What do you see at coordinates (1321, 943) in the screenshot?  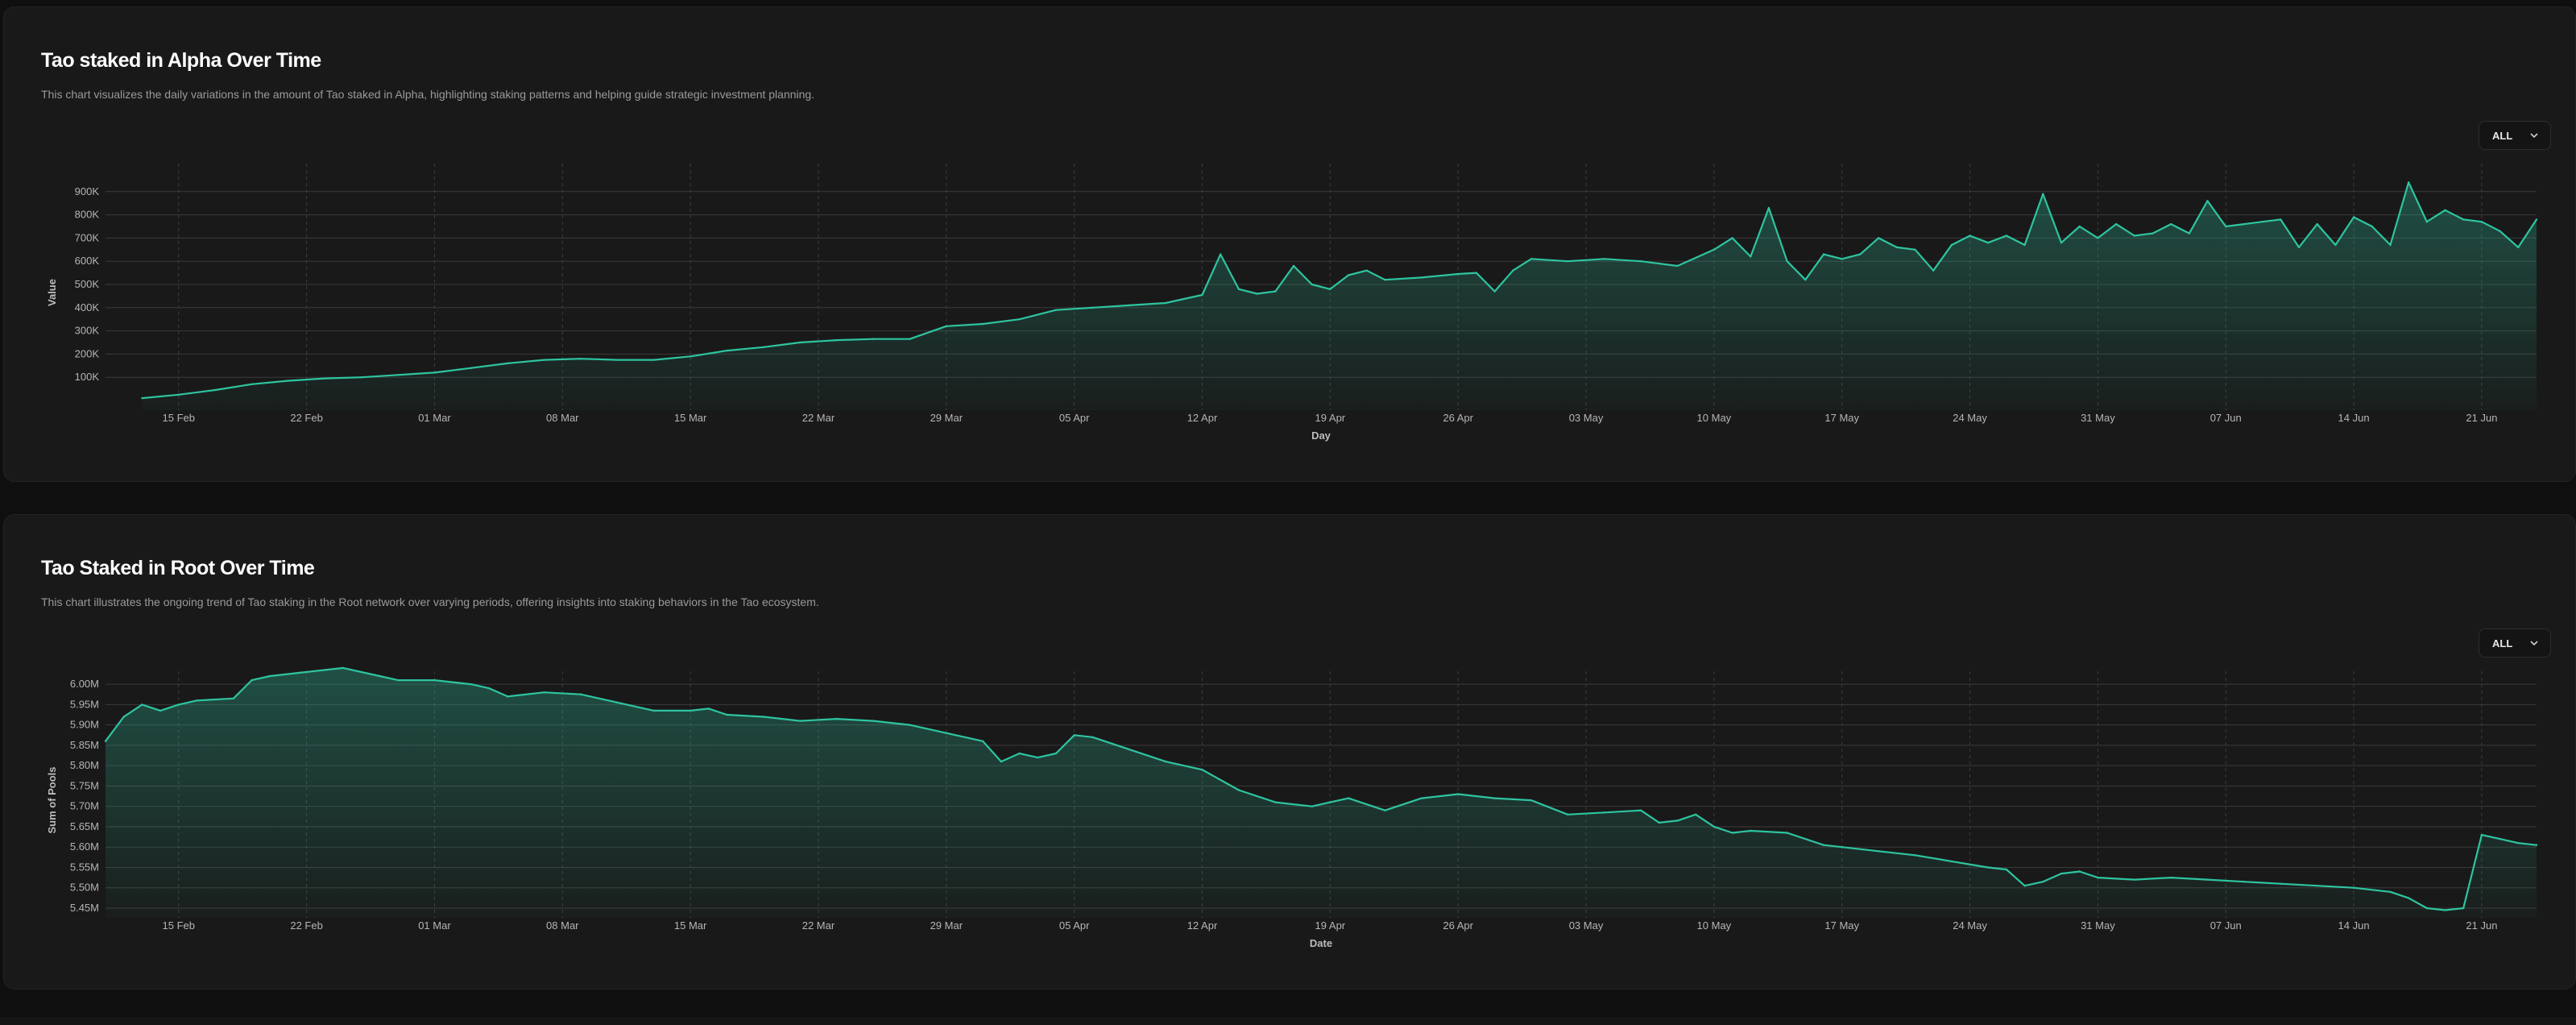 I see `x-axis-title: Date` at bounding box center [1321, 943].